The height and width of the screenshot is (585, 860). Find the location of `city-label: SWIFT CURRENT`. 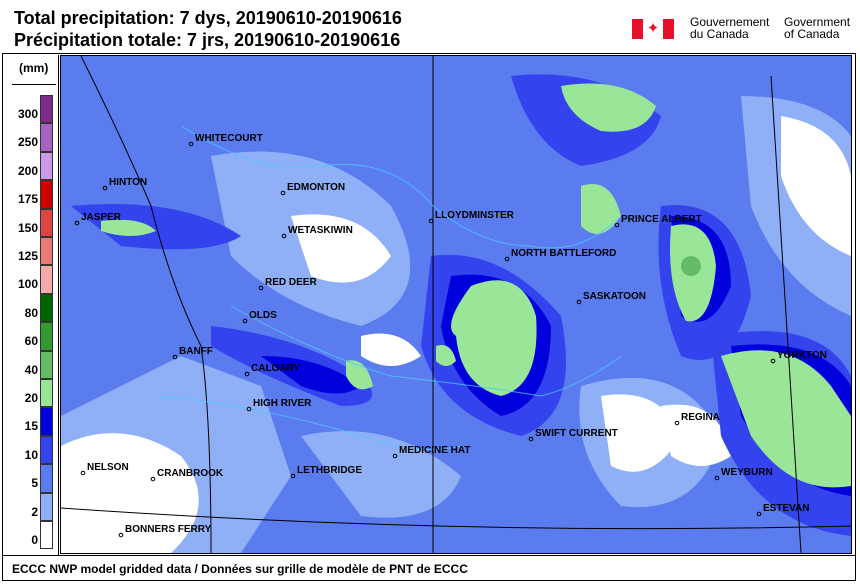

city-label: SWIFT CURRENT is located at coordinates (576, 433).